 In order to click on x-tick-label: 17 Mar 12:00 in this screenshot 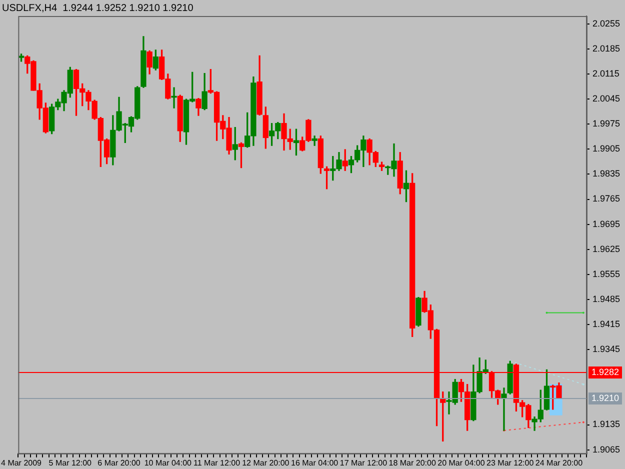, I will do `click(364, 463)`.